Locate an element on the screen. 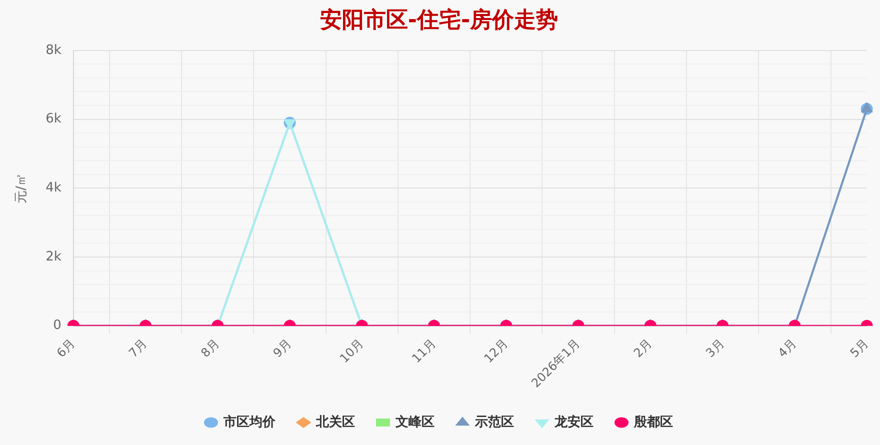  legend-label: 市区均价 is located at coordinates (249, 422).